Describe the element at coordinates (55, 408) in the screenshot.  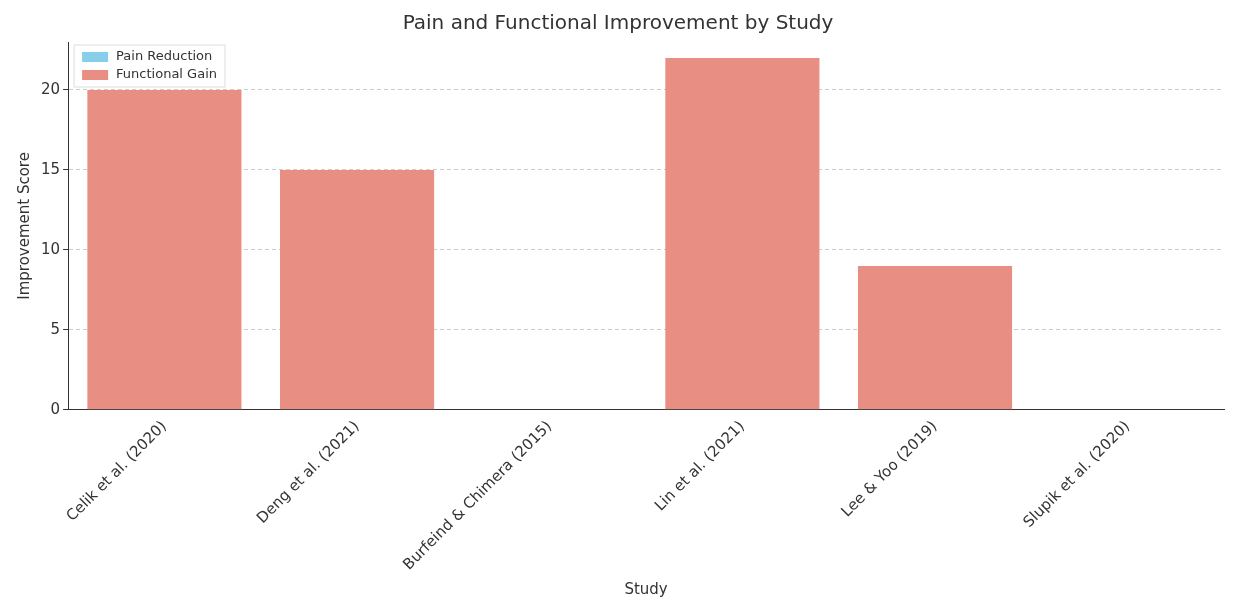
I see `y-tick-label: 0` at that location.